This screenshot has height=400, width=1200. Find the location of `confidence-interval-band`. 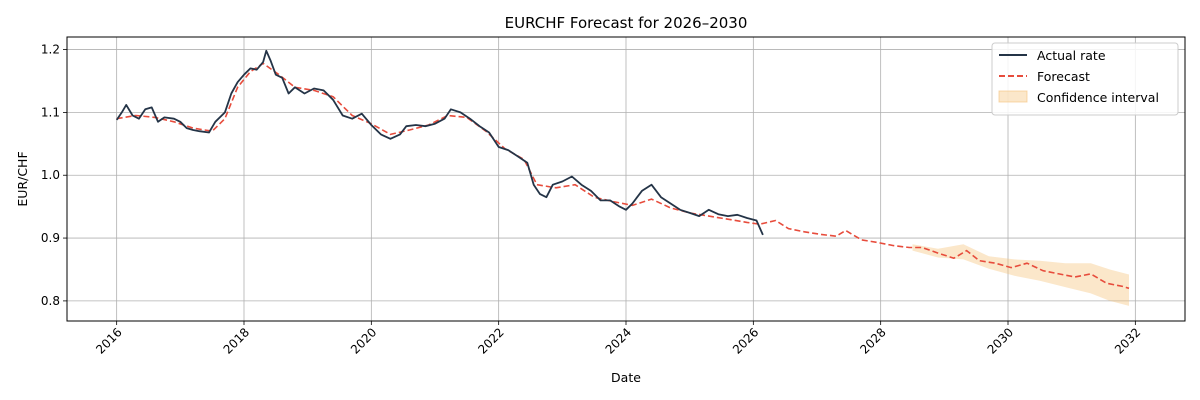

confidence-interval-band is located at coordinates (1020, 275).